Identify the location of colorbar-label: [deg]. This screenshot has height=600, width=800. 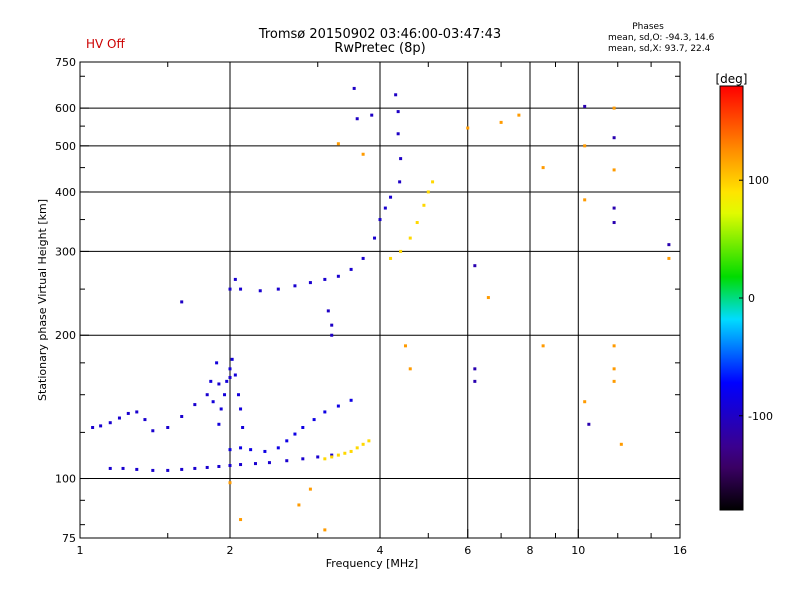
(732, 79).